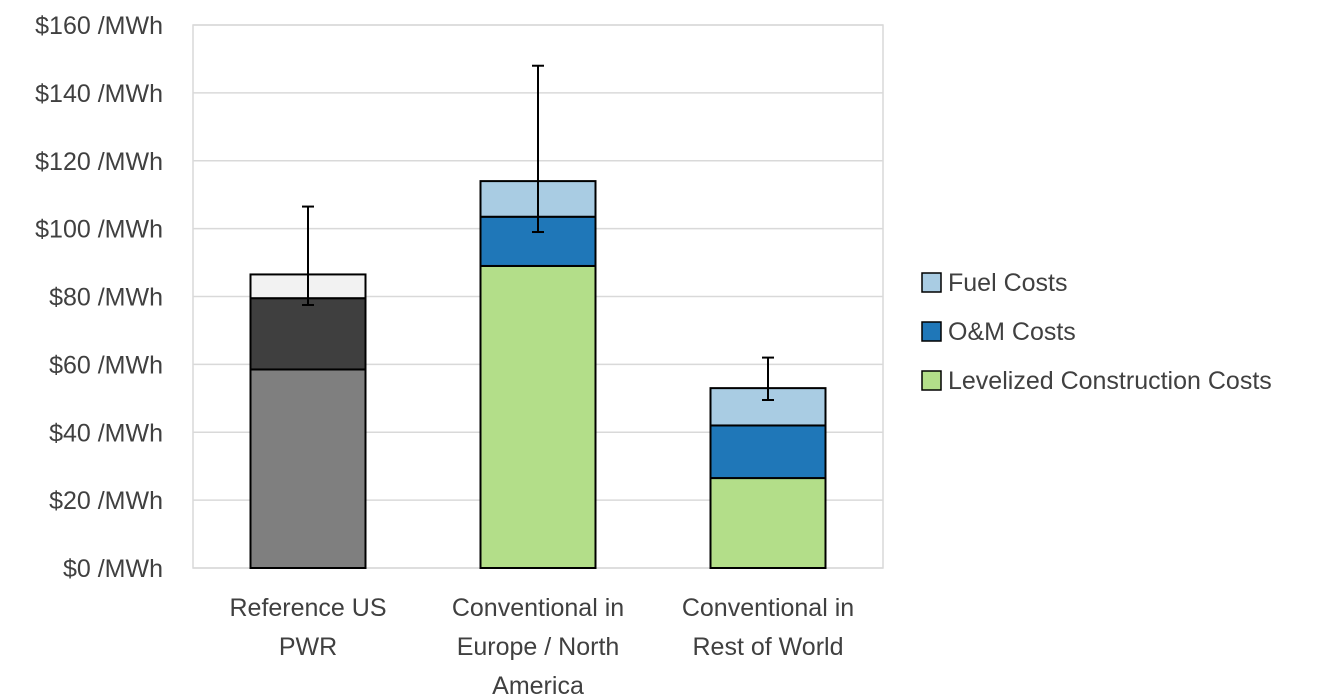 Image resolution: width=1329 pixels, height=699 pixels. Describe the element at coordinates (538, 685) in the screenshot. I see `x-category-label-line: America` at that location.